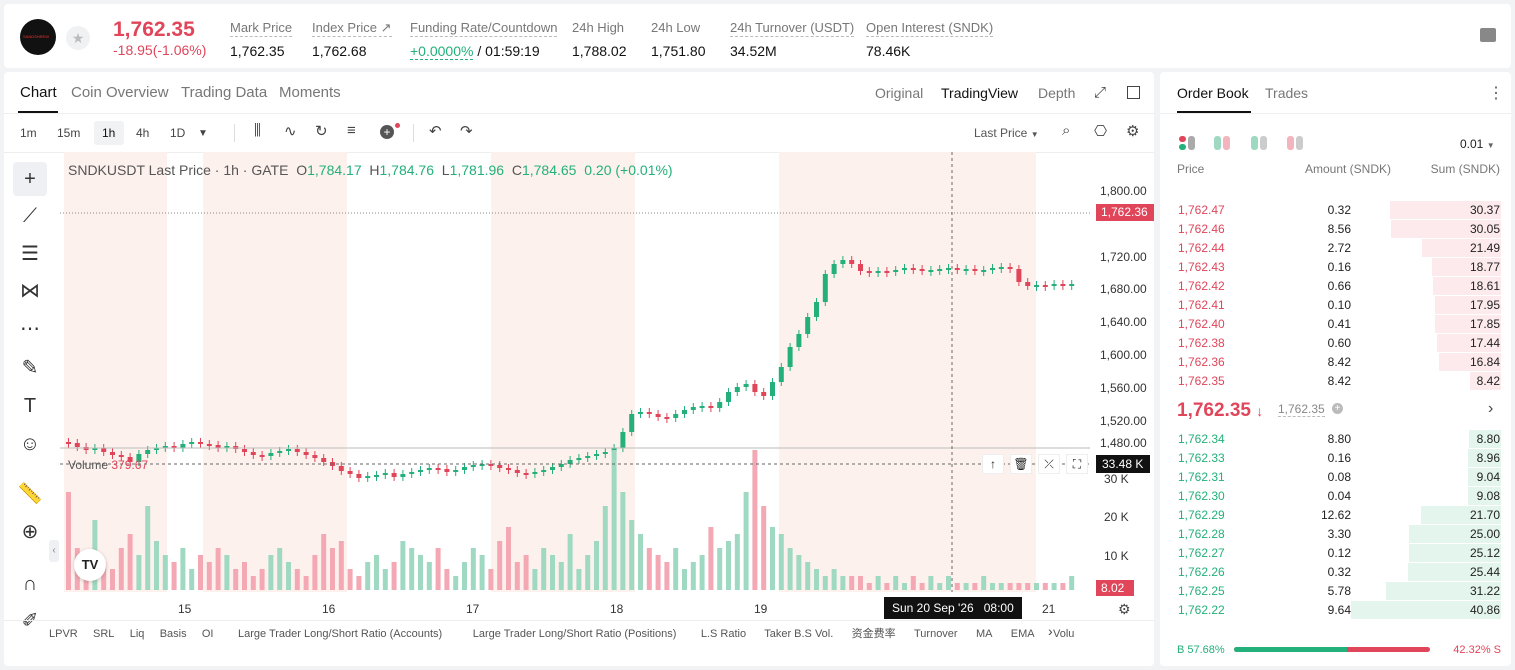 The height and width of the screenshot is (670, 1515). Describe the element at coordinates (1335, 571) in the screenshot. I see `bid-row: 1,762.26 0.32 25.44` at that location.